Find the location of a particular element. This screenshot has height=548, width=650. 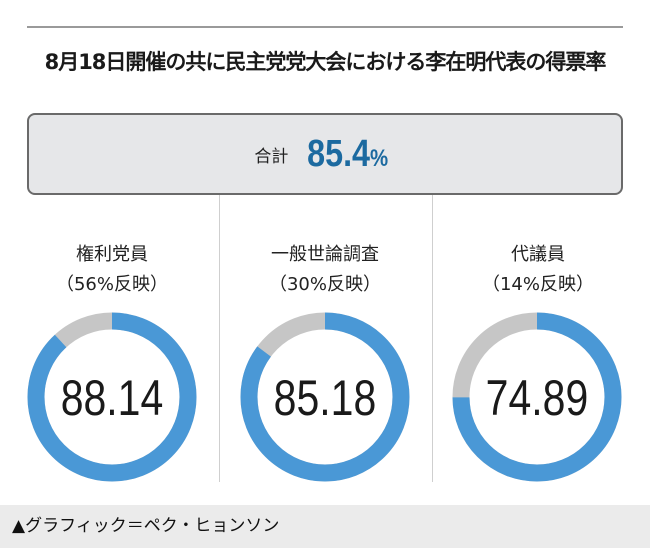

total-box: 合計 85.4% is located at coordinates (325, 154).